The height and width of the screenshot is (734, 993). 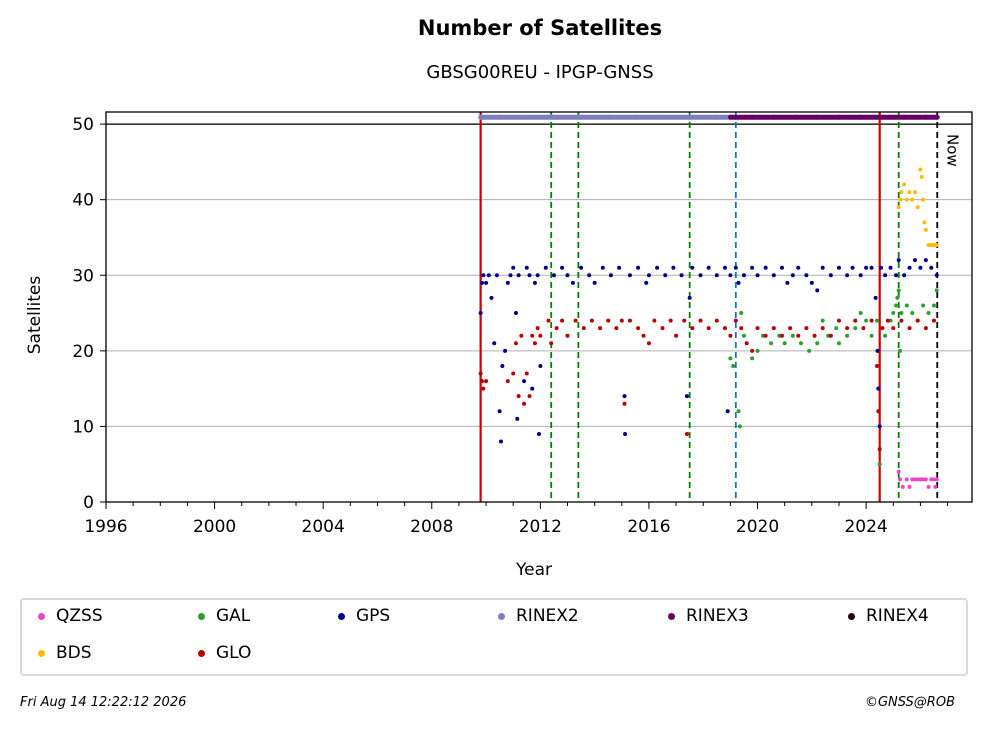 I want to click on legend-label: GPS, so click(x=373, y=616).